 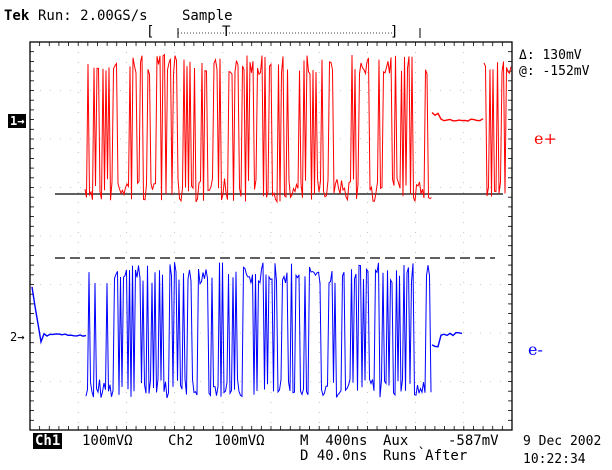 I want to click on ch2-idle-segment-left, so click(x=59, y=315).